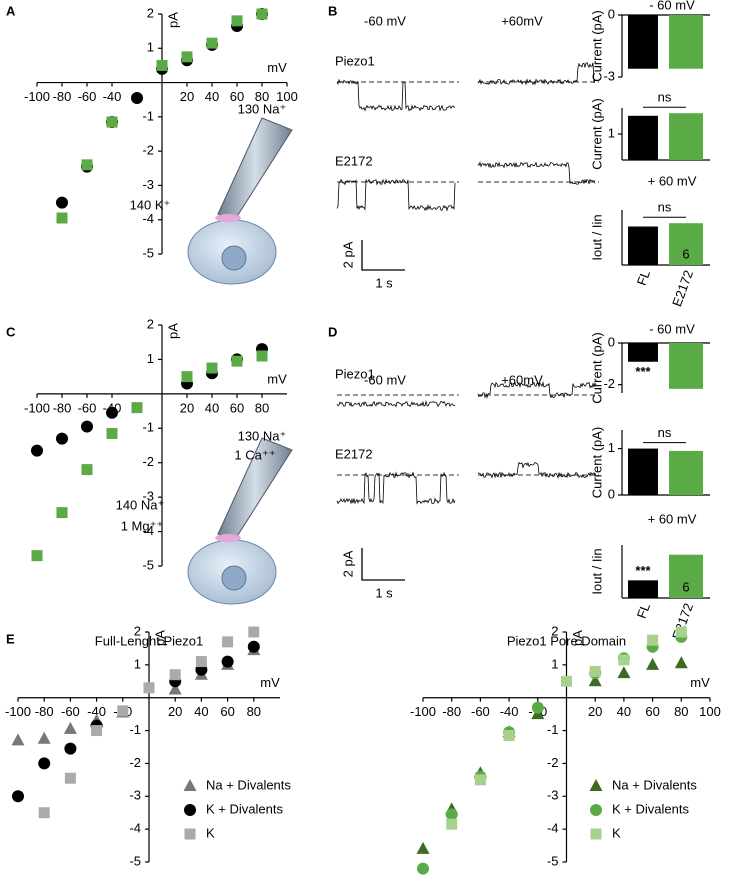 Image resolution: width=738 pixels, height=890 pixels. Describe the element at coordinates (685, 586) in the screenshot. I see `n-label: 6` at that location.